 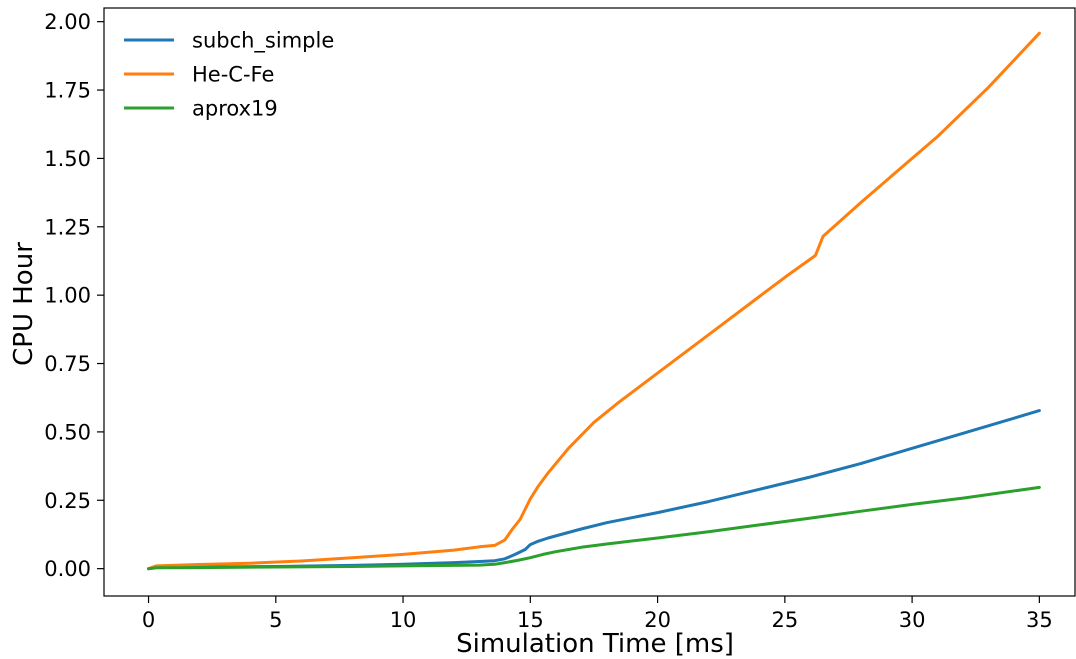 What do you see at coordinates (275, 620) in the screenshot?
I see `x-tick-label: 5` at bounding box center [275, 620].